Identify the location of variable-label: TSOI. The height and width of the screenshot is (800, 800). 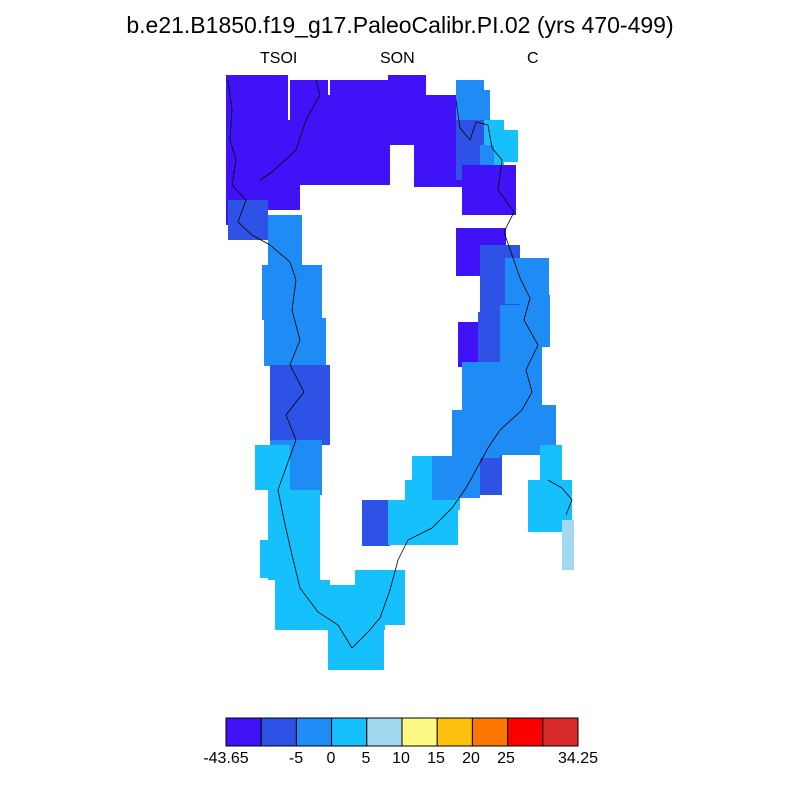
(279, 58).